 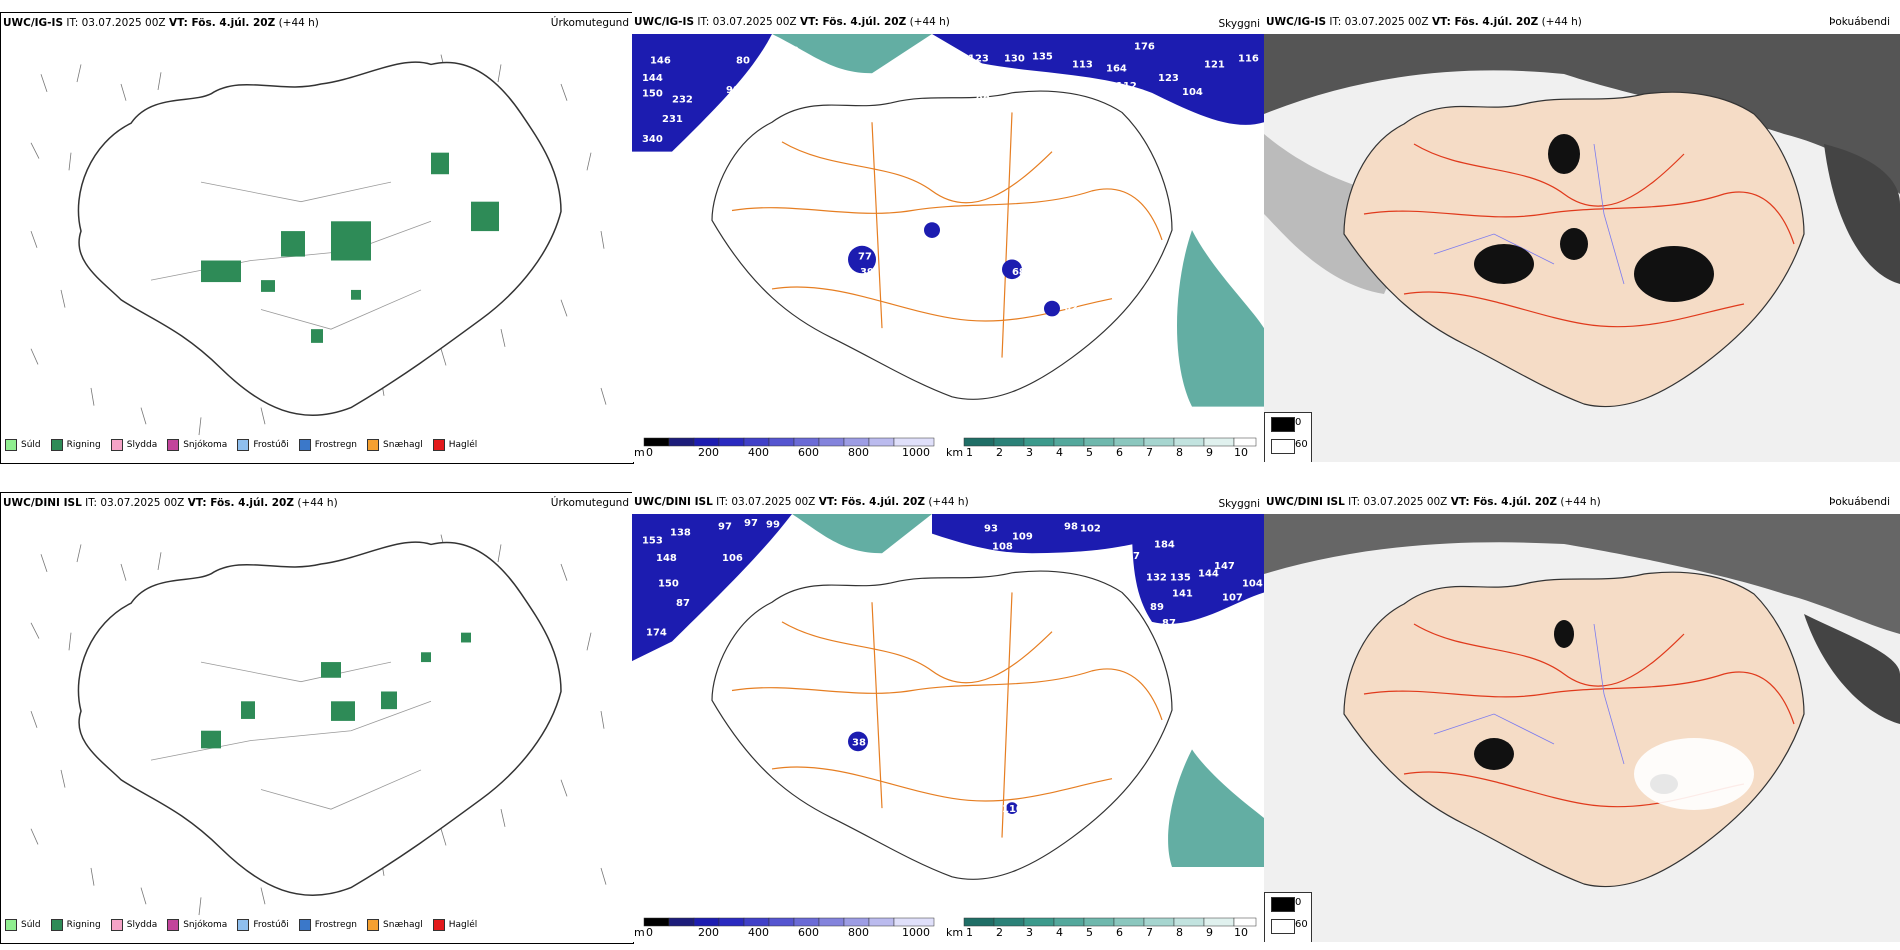 I want to click on svg-text: 111, so click(x=998, y=74).